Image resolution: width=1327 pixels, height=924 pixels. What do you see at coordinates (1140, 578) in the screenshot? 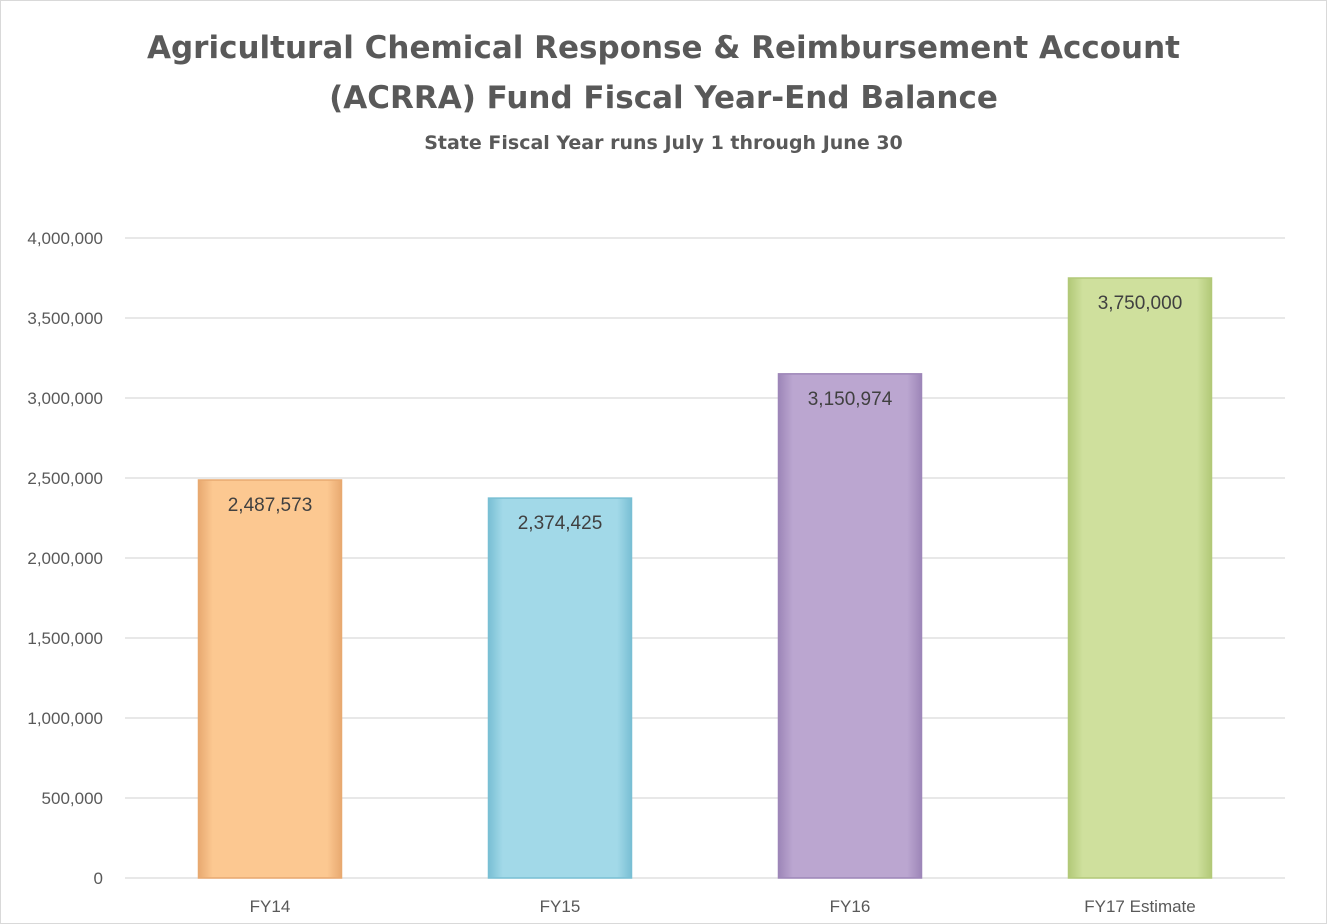
I see `bar-fy17-estimate` at bounding box center [1140, 578].